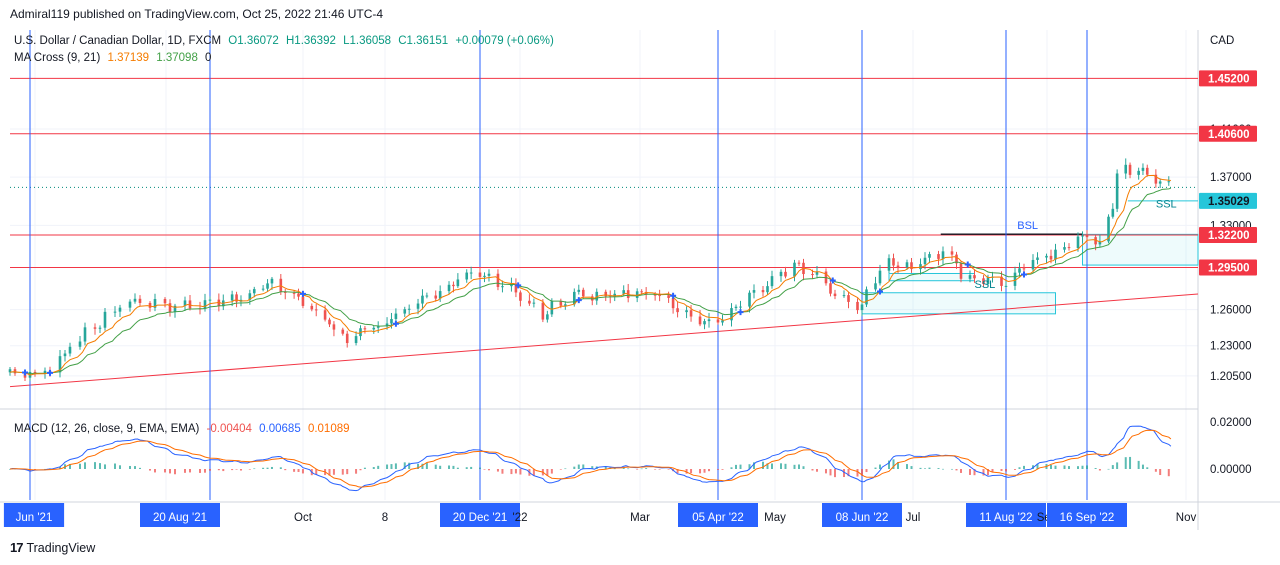 The height and width of the screenshot is (565, 1280). Describe the element at coordinates (1222, 41) in the screenshot. I see `currency-label: CAD` at that location.